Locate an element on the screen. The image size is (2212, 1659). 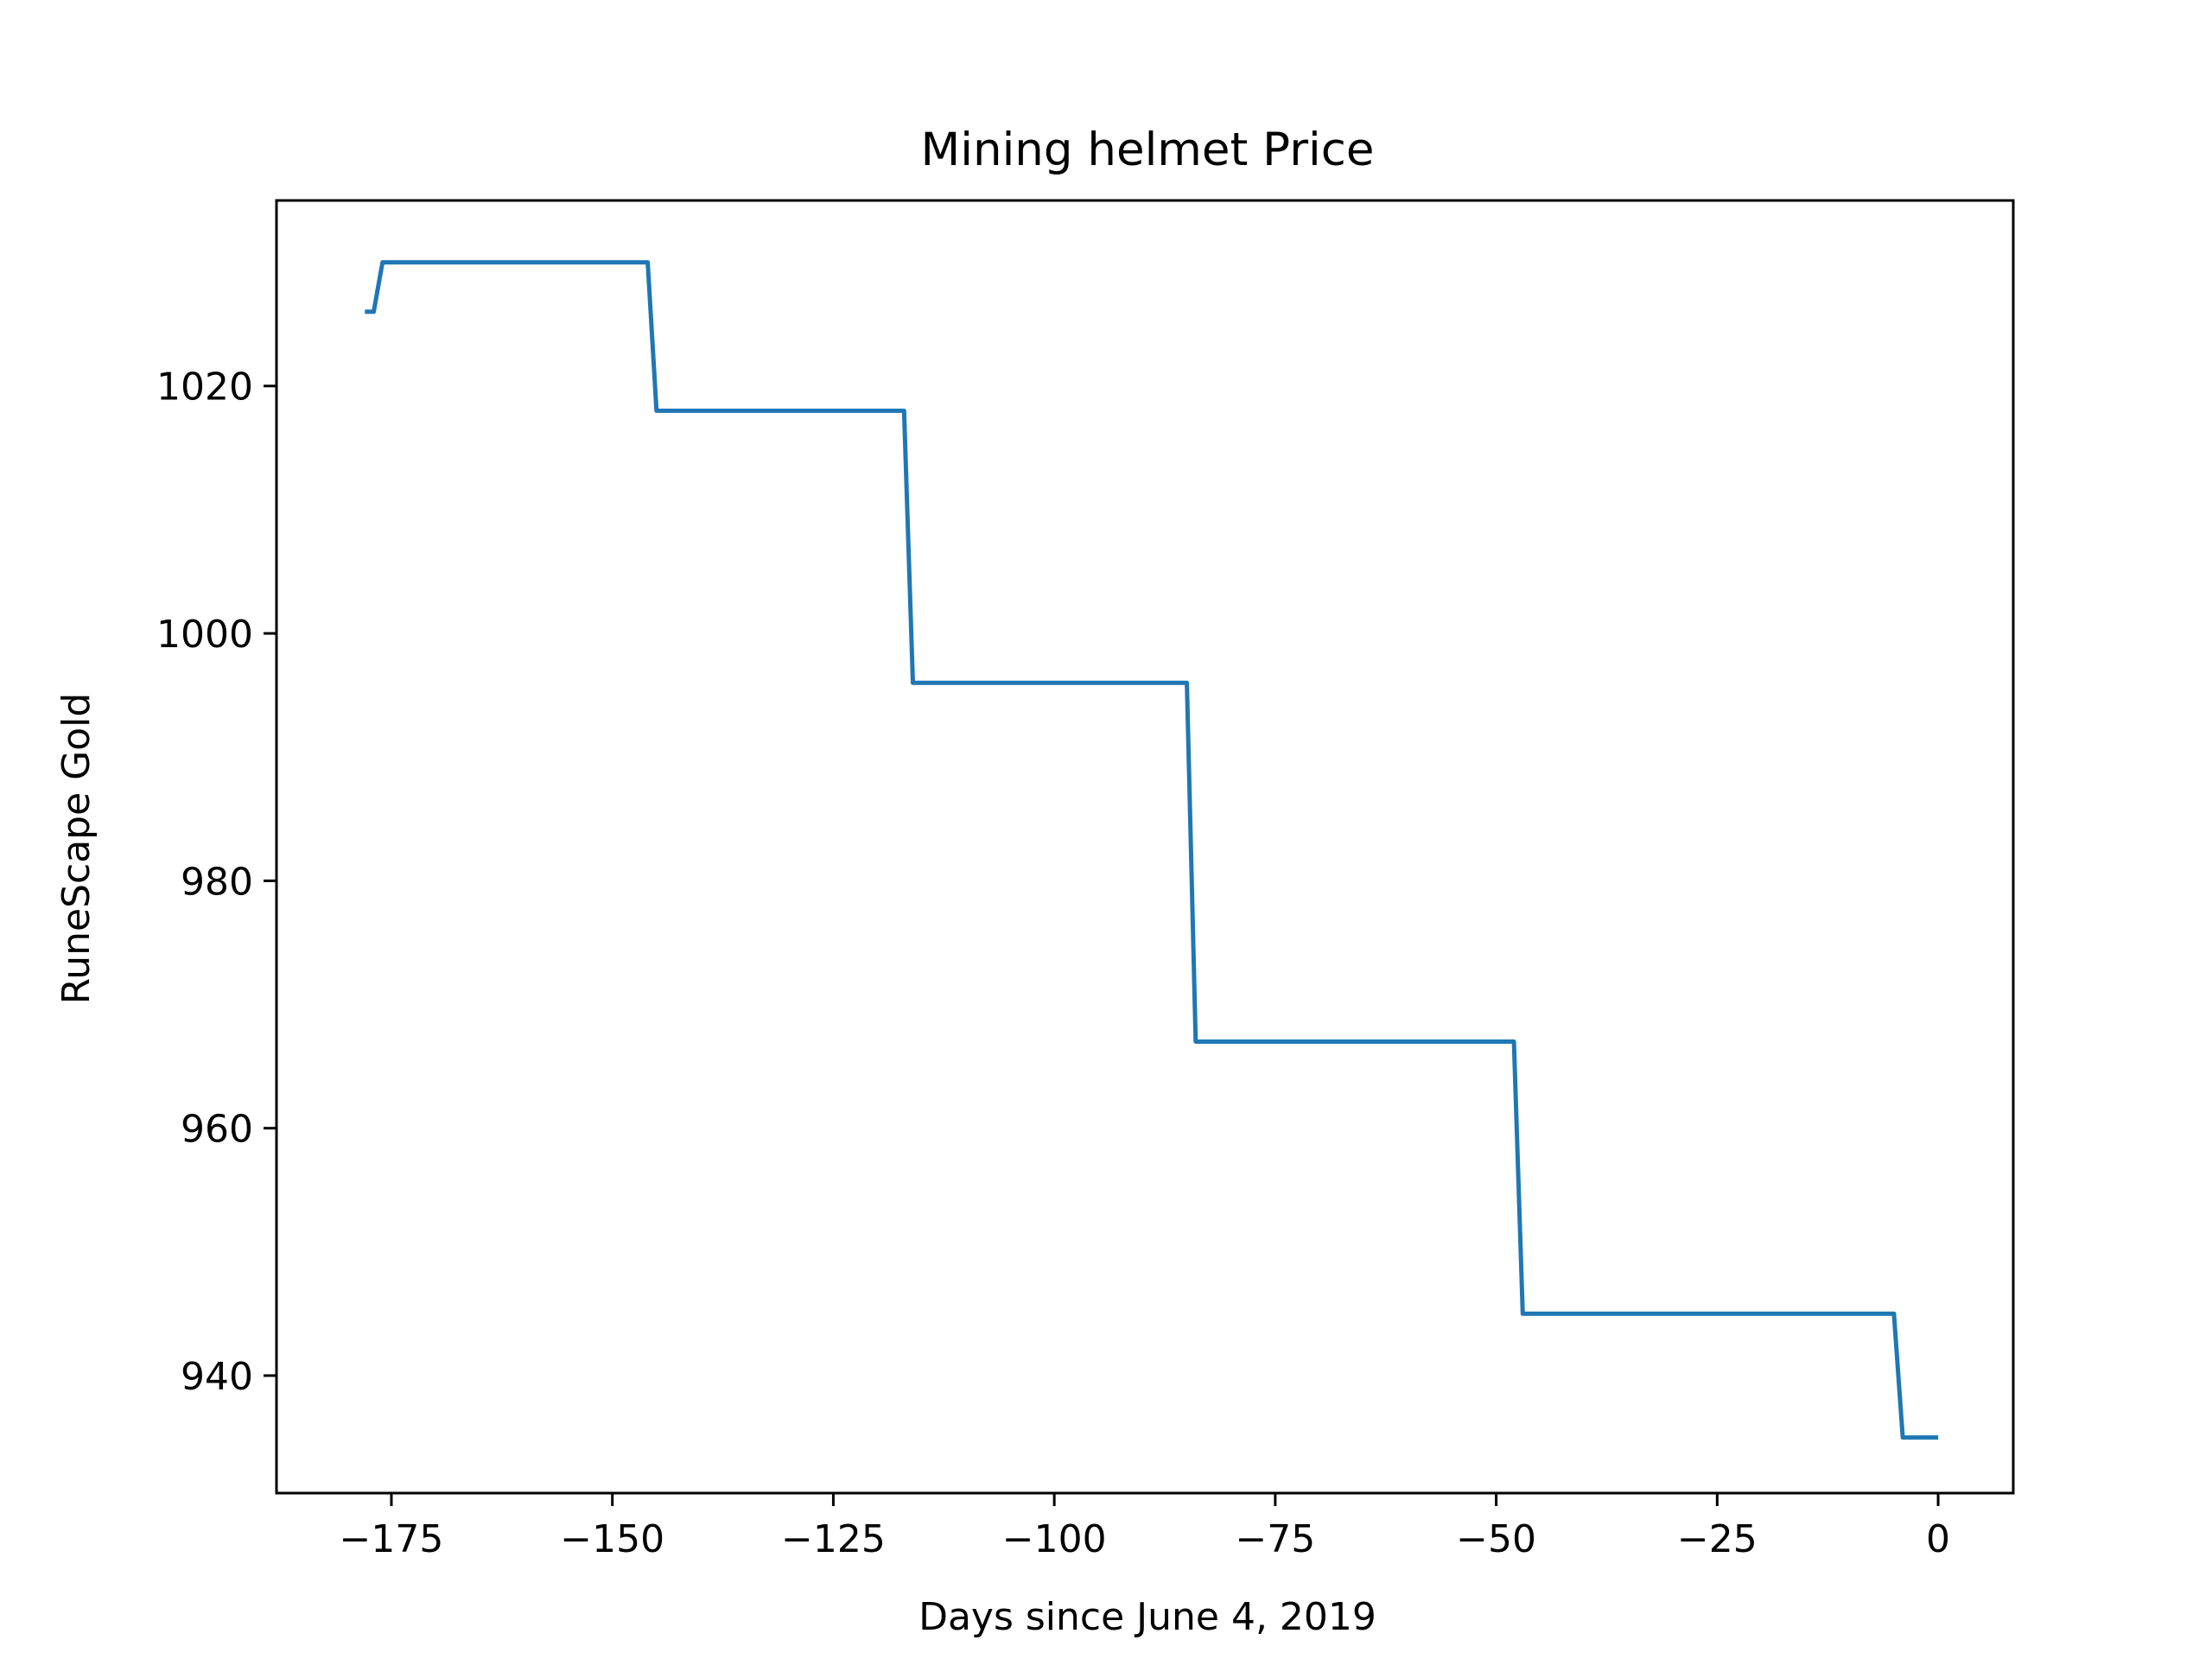
y-axis-label: RuneScape Gold is located at coordinates (76, 849).